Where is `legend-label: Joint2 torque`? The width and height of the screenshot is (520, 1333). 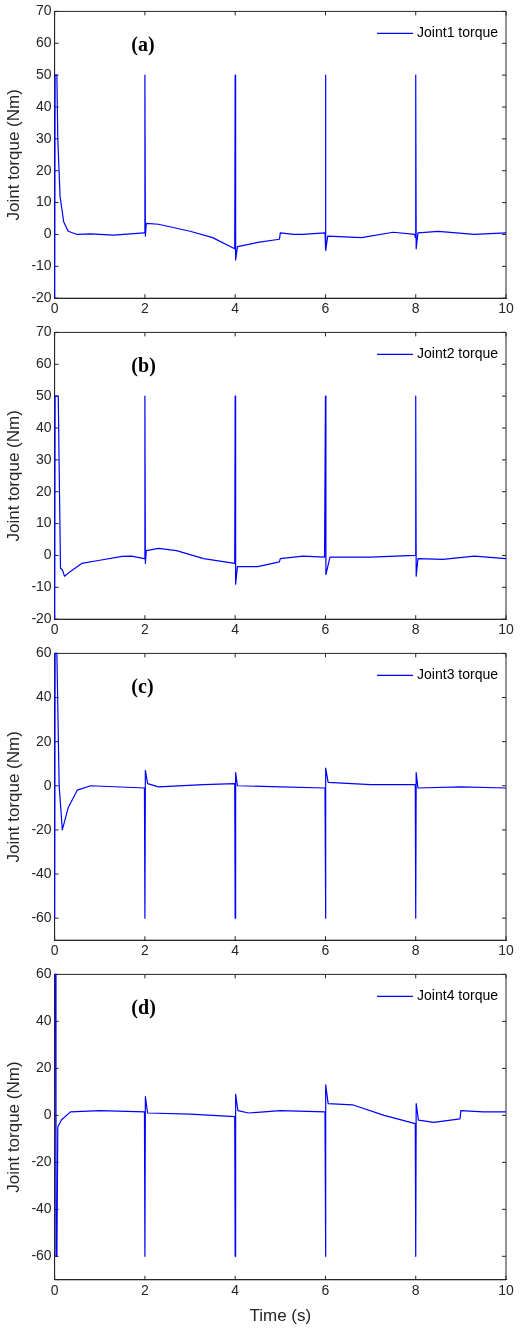
legend-label: Joint2 torque is located at coordinates (458, 353).